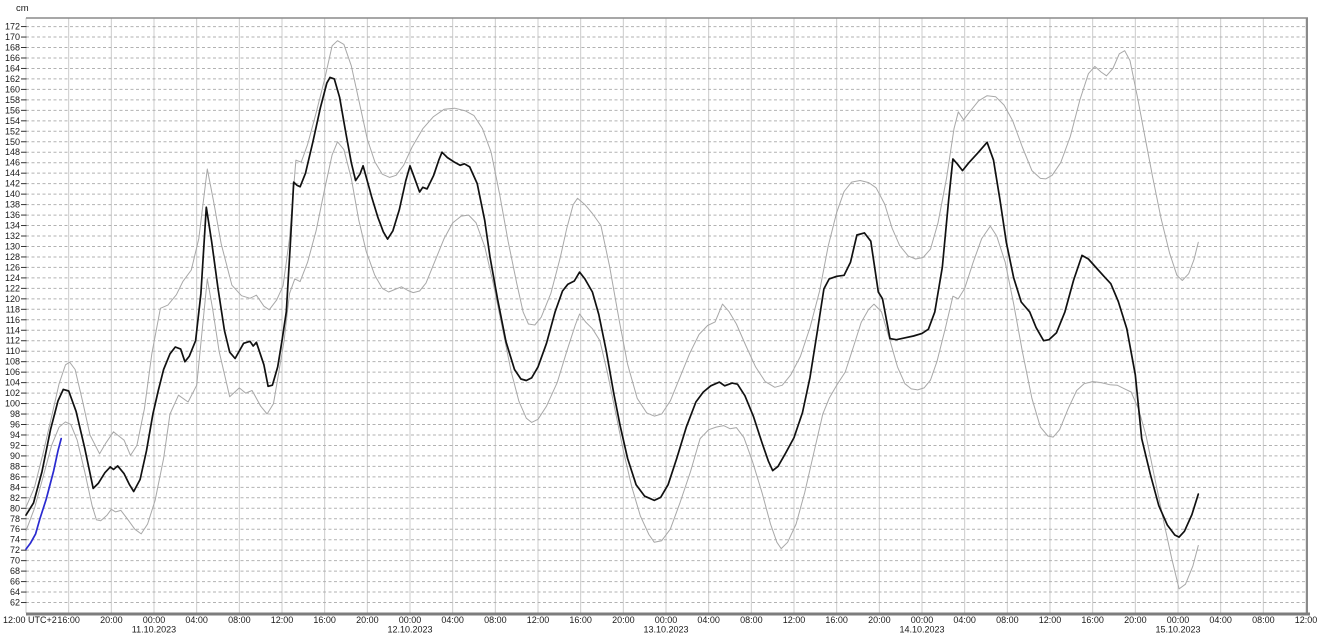  Describe the element at coordinates (12, 142) in the screenshot. I see `y-axis-label: 150` at that location.